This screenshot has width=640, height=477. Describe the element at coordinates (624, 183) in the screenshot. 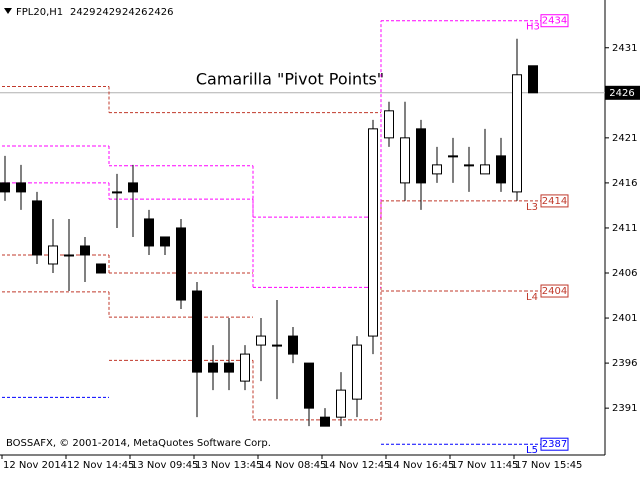

I see `y-tick-label: 2416` at that location.